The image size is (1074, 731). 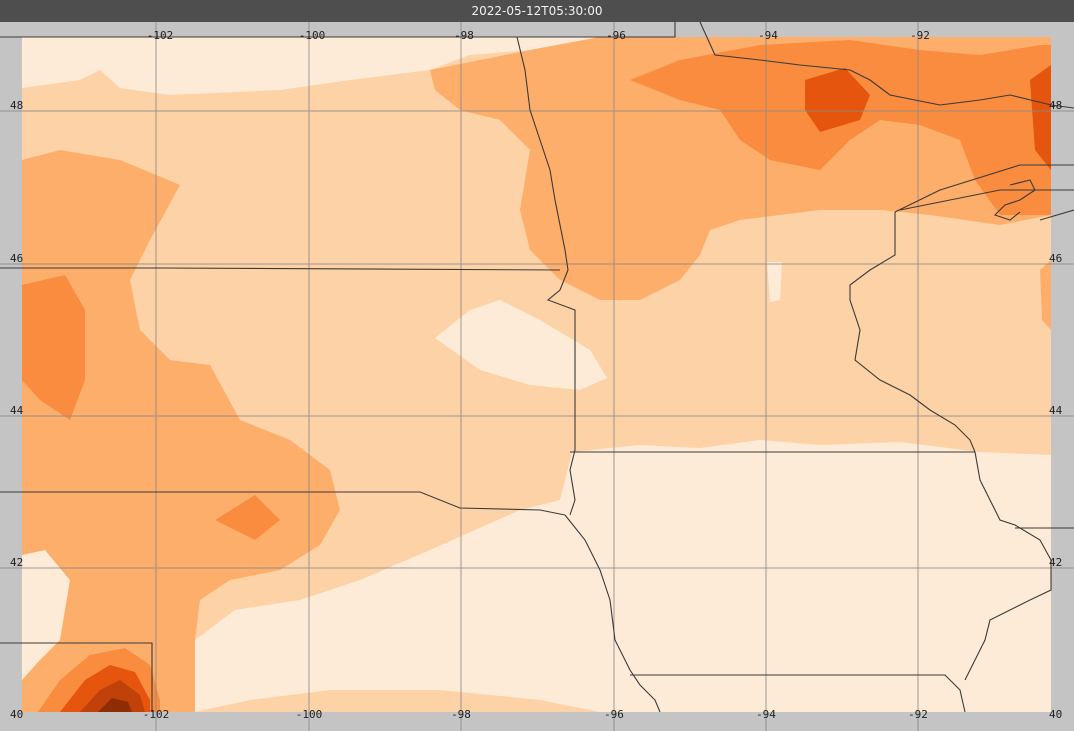 I want to click on latitude-labels-right: 48 46 44 42 40, so click(x=1056, y=410).